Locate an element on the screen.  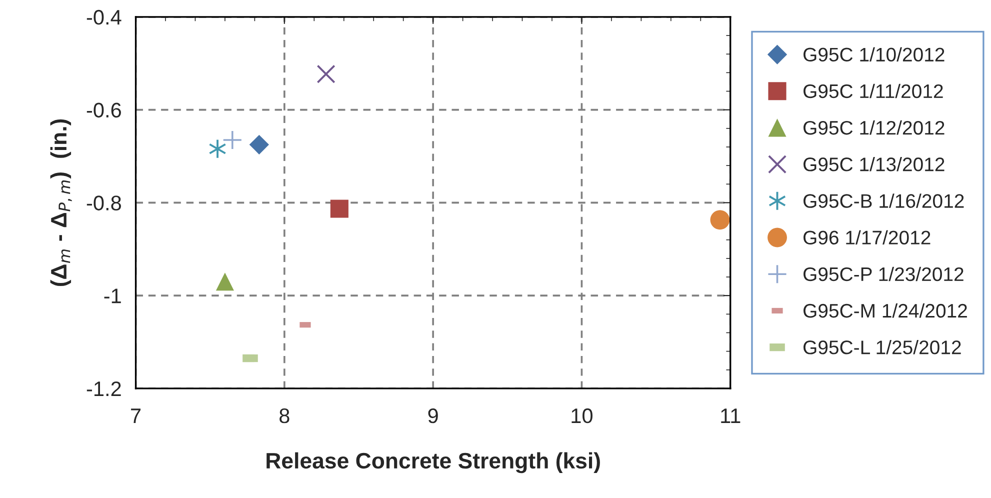
legend-label: G95C 1/11/2012 is located at coordinates (873, 91).